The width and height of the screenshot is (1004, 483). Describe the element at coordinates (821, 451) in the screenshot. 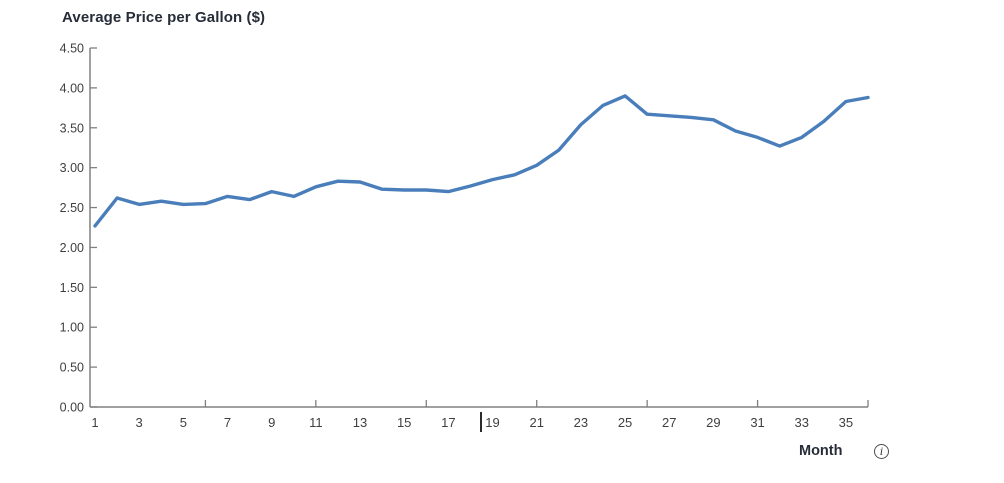

I see `x-axis-title: Month` at that location.